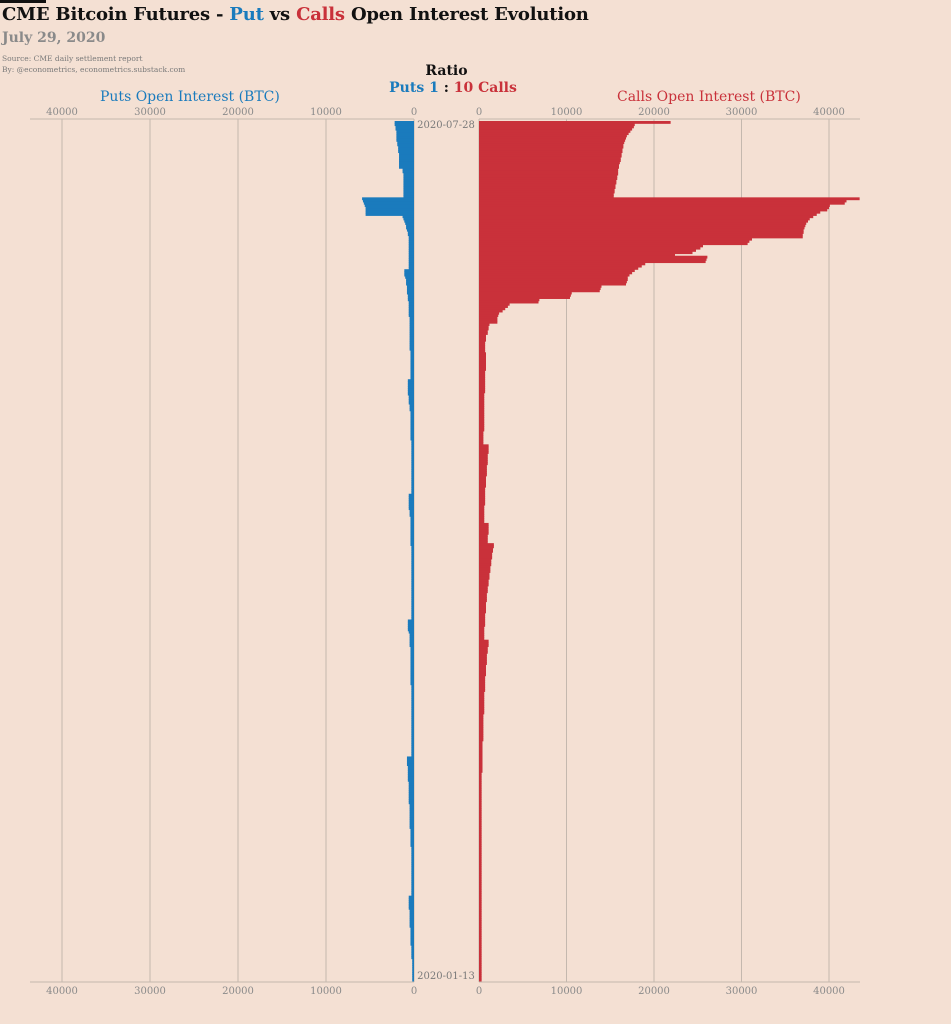 The image size is (951, 1024). What do you see at coordinates (829, 112) in the screenshot?
I see `calls-tick-label: 40000` at bounding box center [829, 112].